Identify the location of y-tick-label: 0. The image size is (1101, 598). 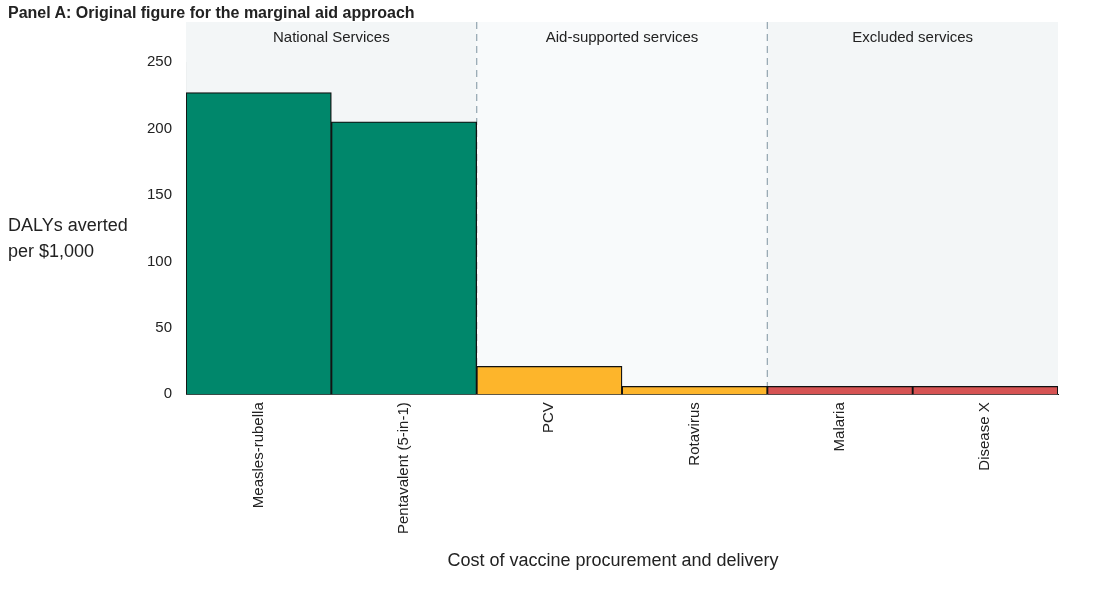
(168, 393).